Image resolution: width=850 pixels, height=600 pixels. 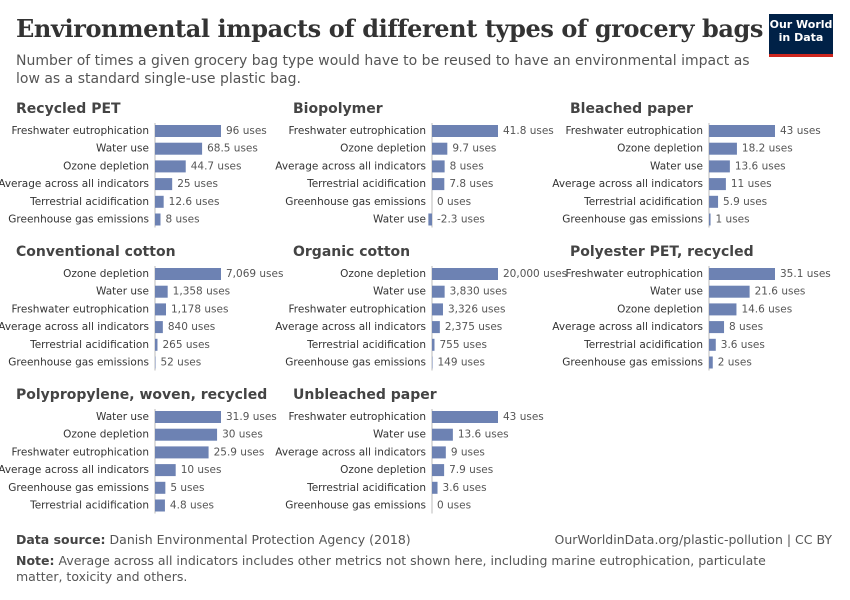 What do you see at coordinates (242, 435) in the screenshot?
I see `value-label: 30 uses` at bounding box center [242, 435].